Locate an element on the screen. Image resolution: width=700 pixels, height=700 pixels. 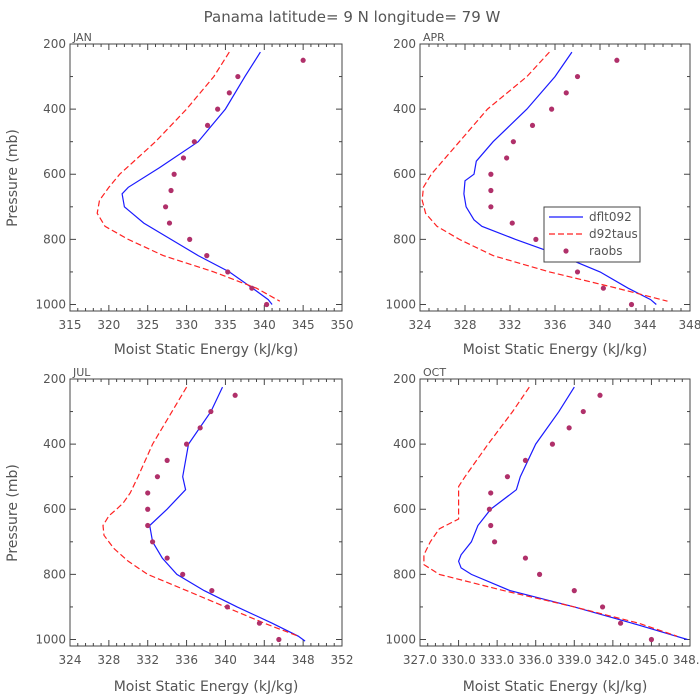
panel-title: JUL is located at coordinates (81, 372).